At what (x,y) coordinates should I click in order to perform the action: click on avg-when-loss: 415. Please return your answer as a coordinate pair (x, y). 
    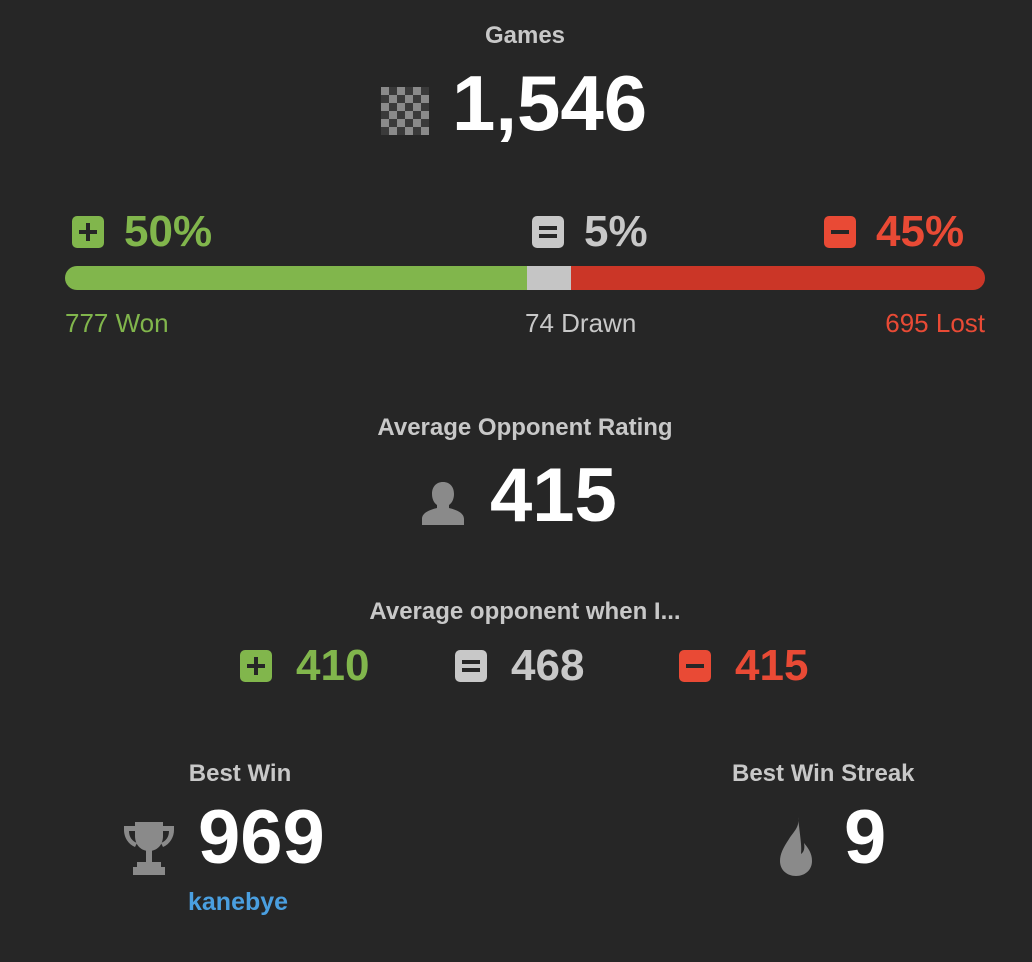
    Looking at the image, I should click on (743, 666).